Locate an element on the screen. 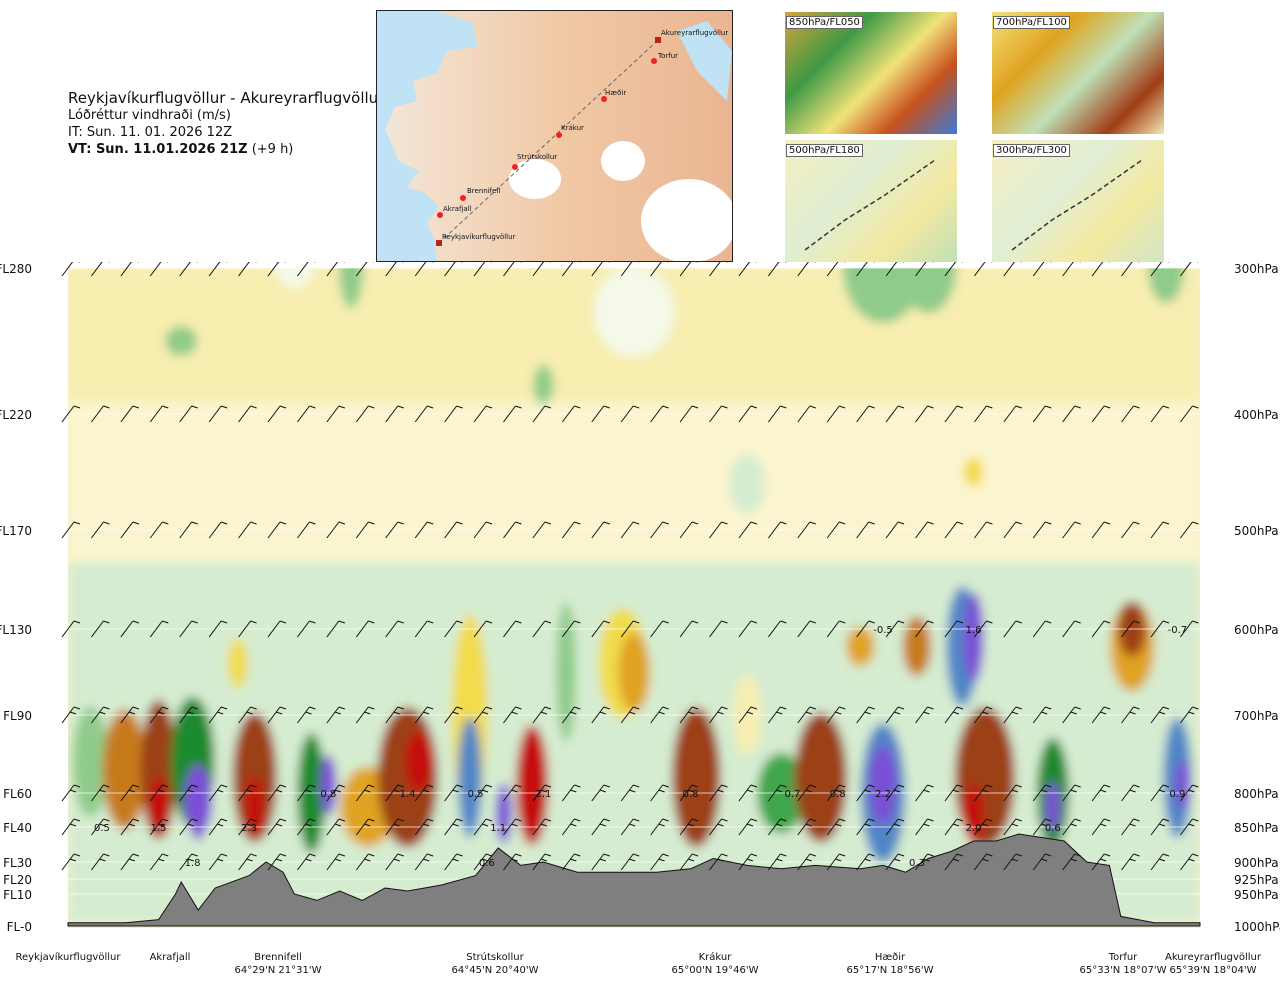 The image size is (1280, 981). thumbnail-label: 300hPa/FL300 is located at coordinates (1031, 150).